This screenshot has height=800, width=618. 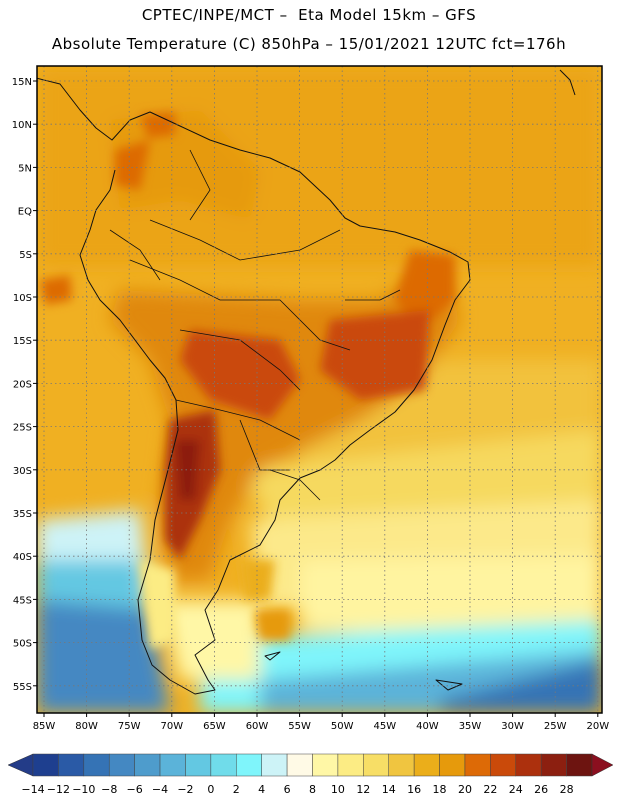 What do you see at coordinates (185, 789) in the screenshot?
I see `legend-label: −2` at bounding box center [185, 789].